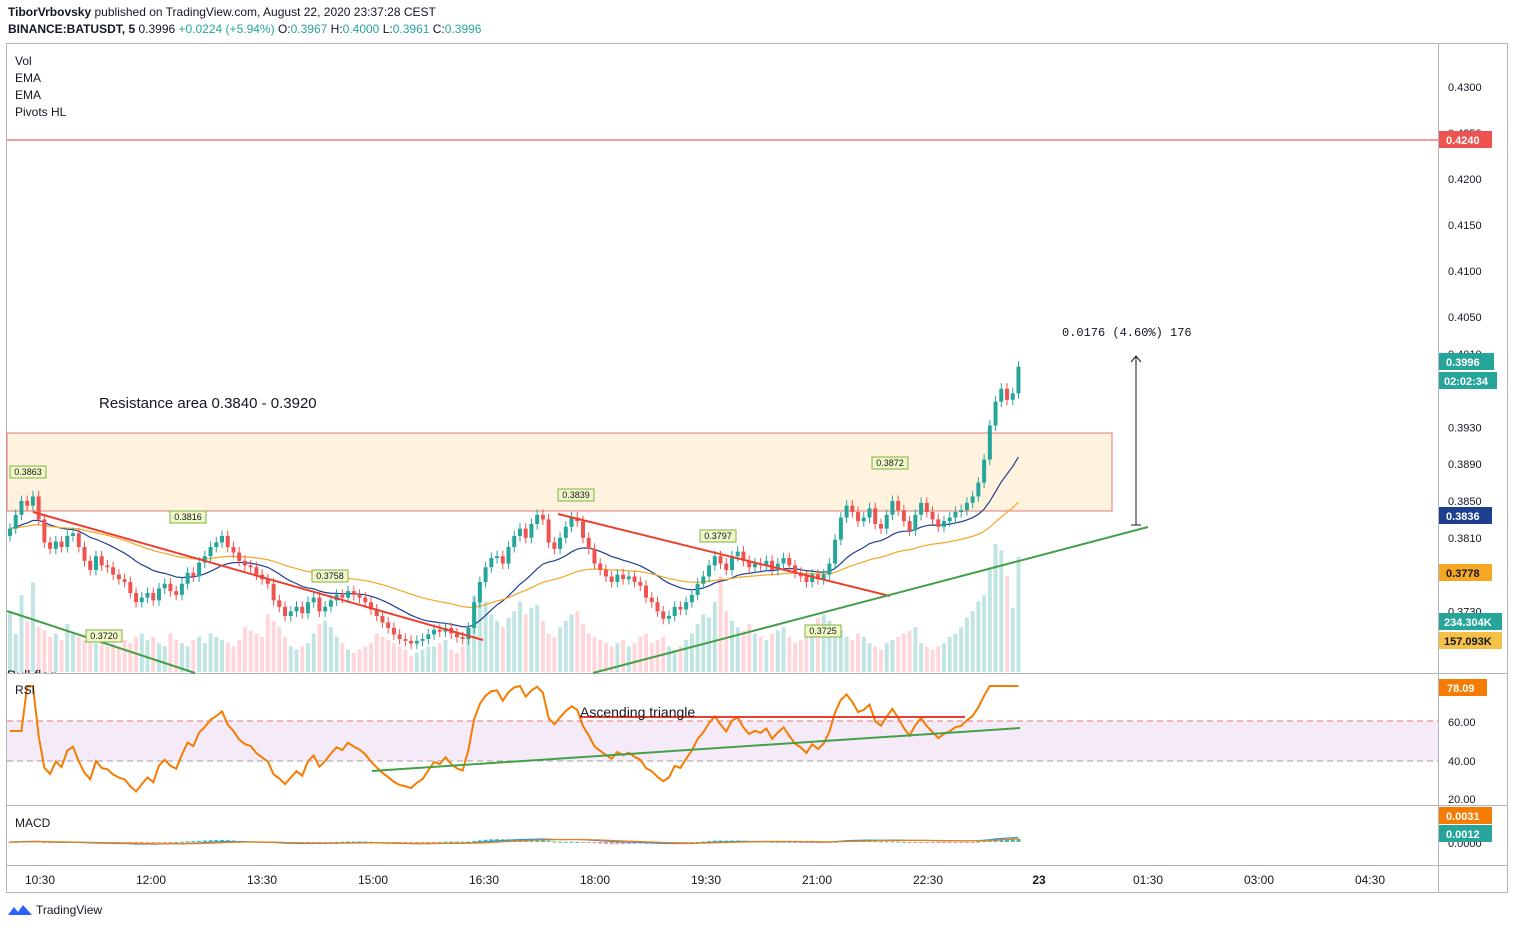  Describe the element at coordinates (1465, 815) in the screenshot. I see `macd-value-badge: 0.0031` at that location.